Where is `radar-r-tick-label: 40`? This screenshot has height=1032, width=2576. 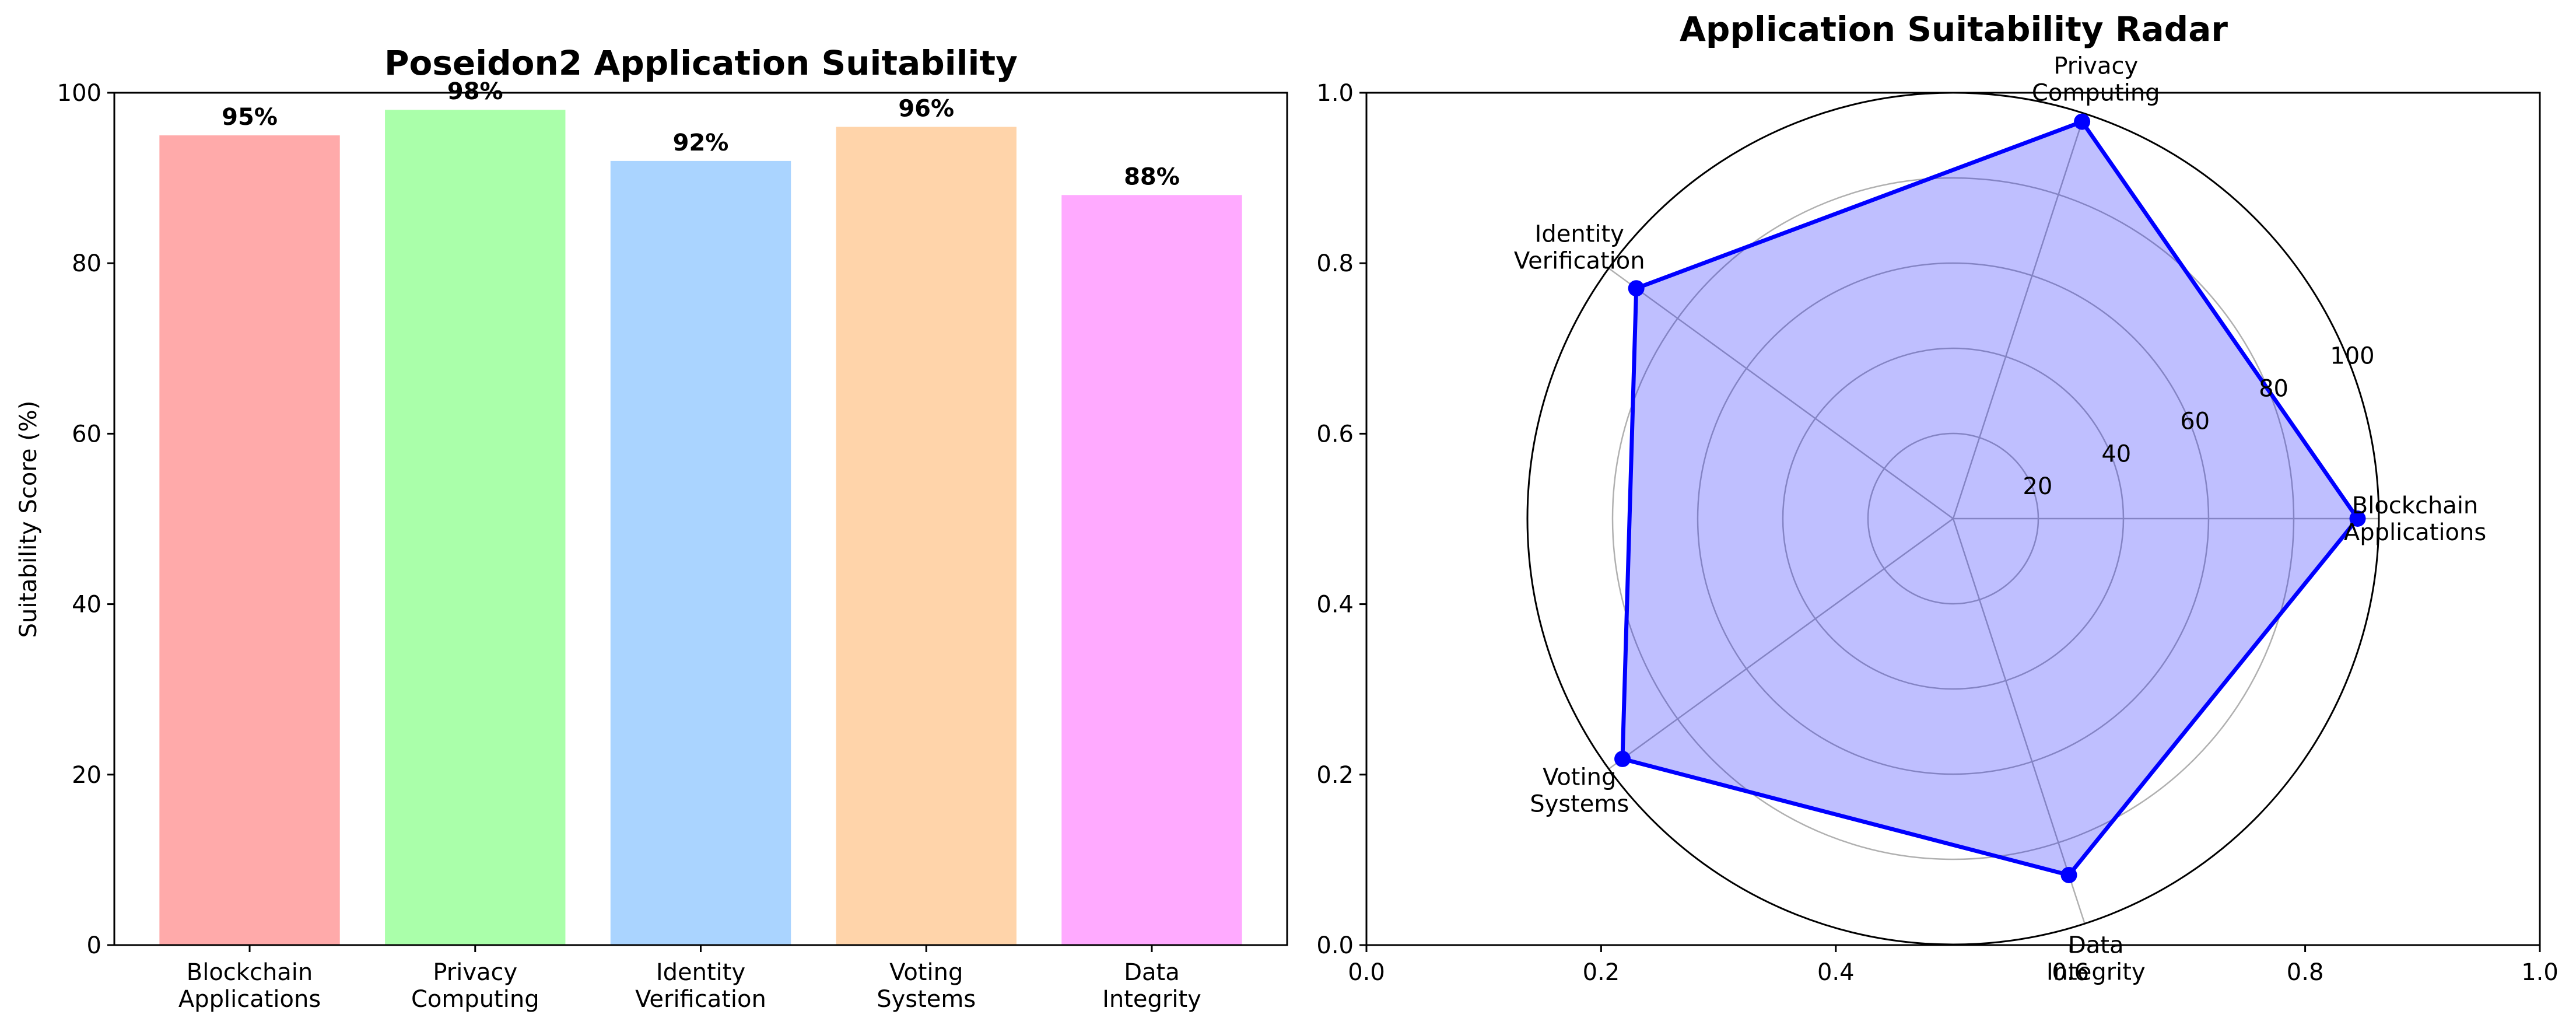
radar-r-tick-label: 40 is located at coordinates (2116, 453).